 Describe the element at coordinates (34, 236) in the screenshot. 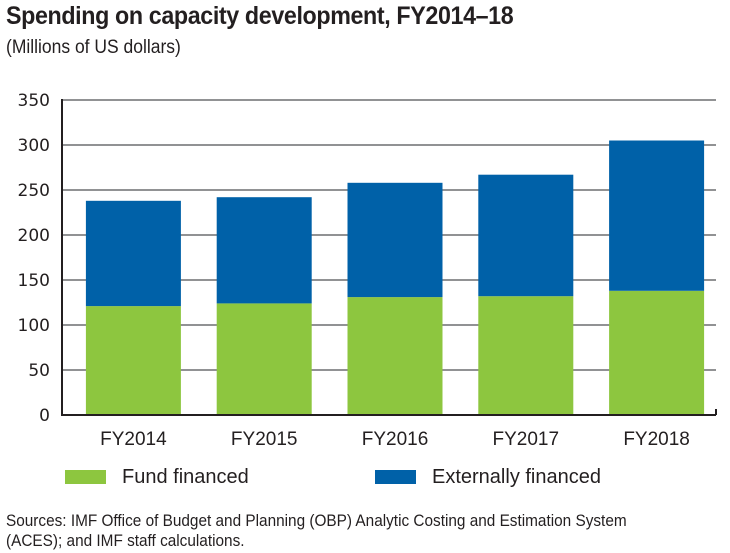

I see `y-tick-label: 200` at that location.